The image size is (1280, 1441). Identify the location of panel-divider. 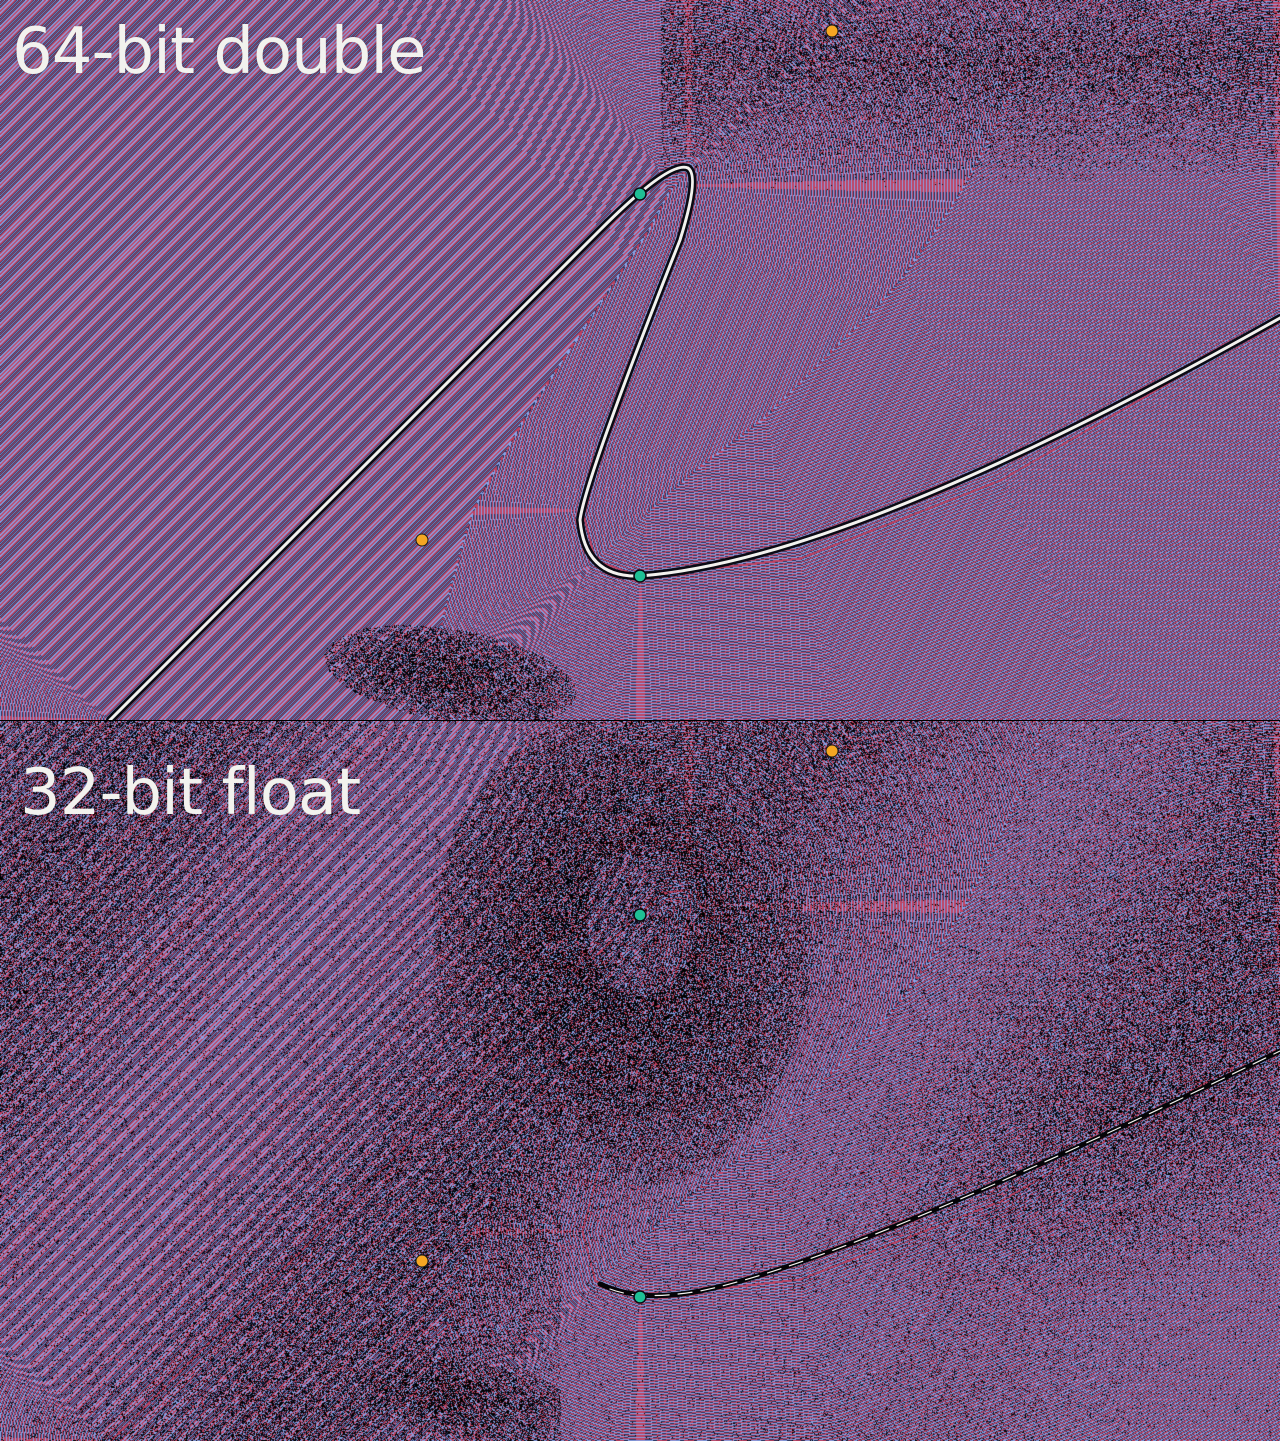
(640, 720).